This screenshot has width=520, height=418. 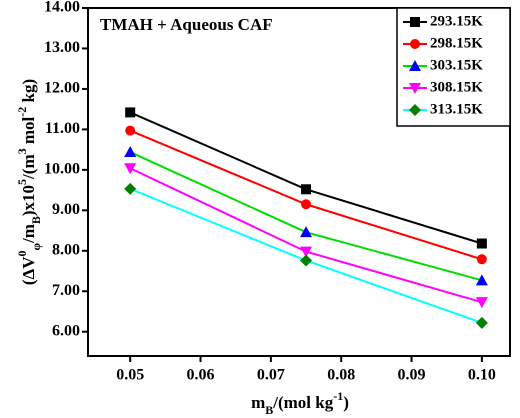 What do you see at coordinates (28, 93) in the screenshot?
I see `y-axis-label-part: kg)` at bounding box center [28, 93].